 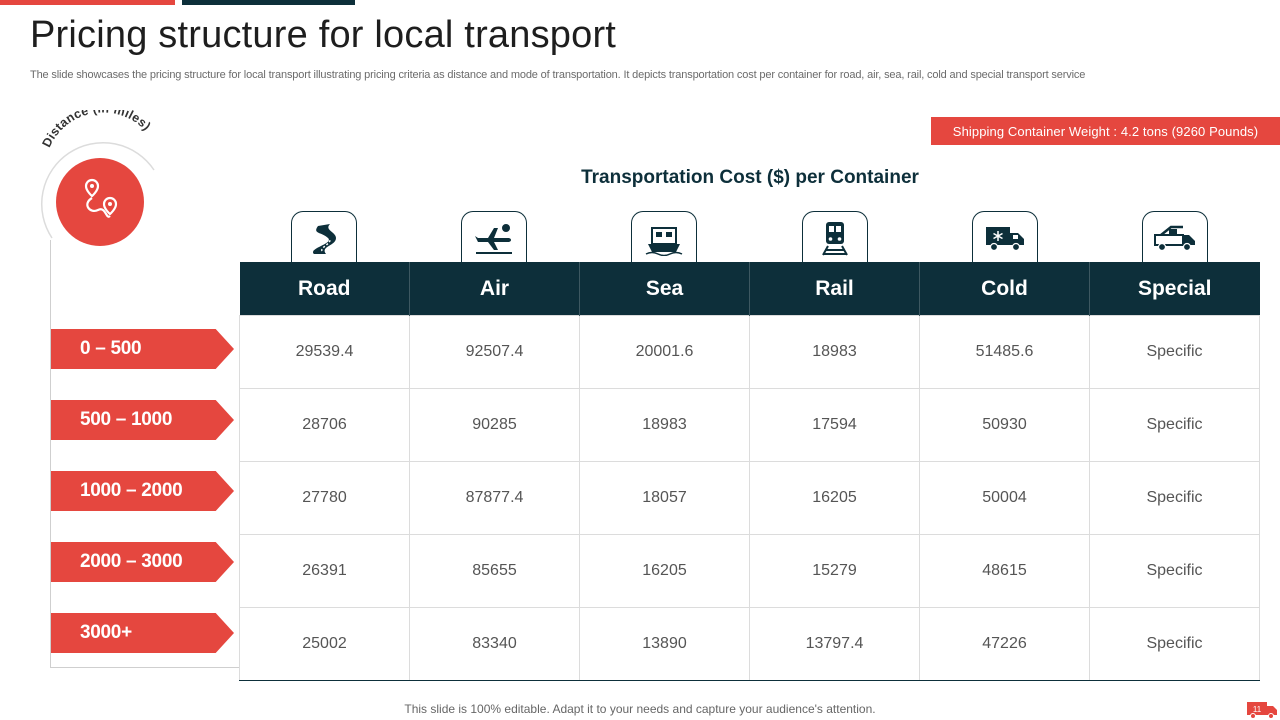 What do you see at coordinates (1004, 425) in the screenshot?
I see `table-cell: 50930` at bounding box center [1004, 425].